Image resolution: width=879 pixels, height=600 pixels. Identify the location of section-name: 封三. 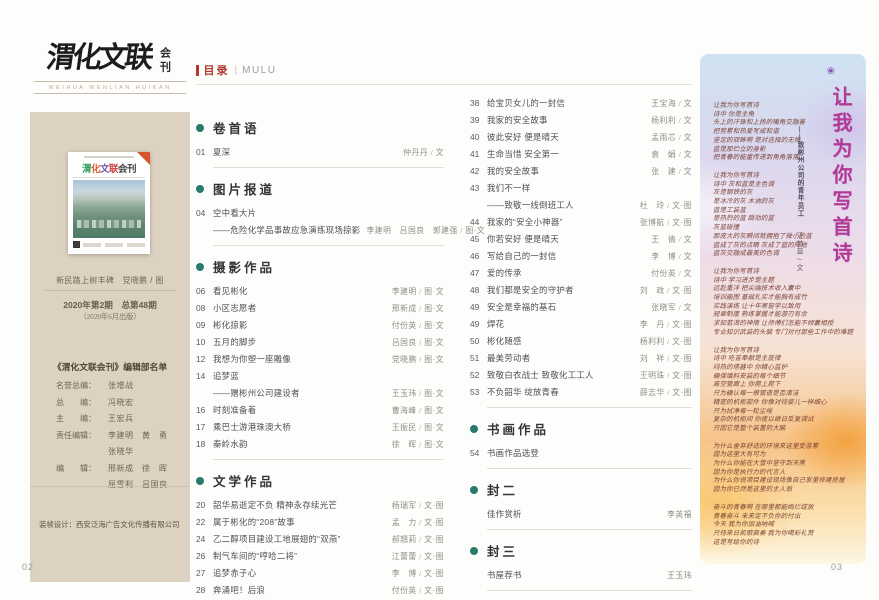
(503, 552).